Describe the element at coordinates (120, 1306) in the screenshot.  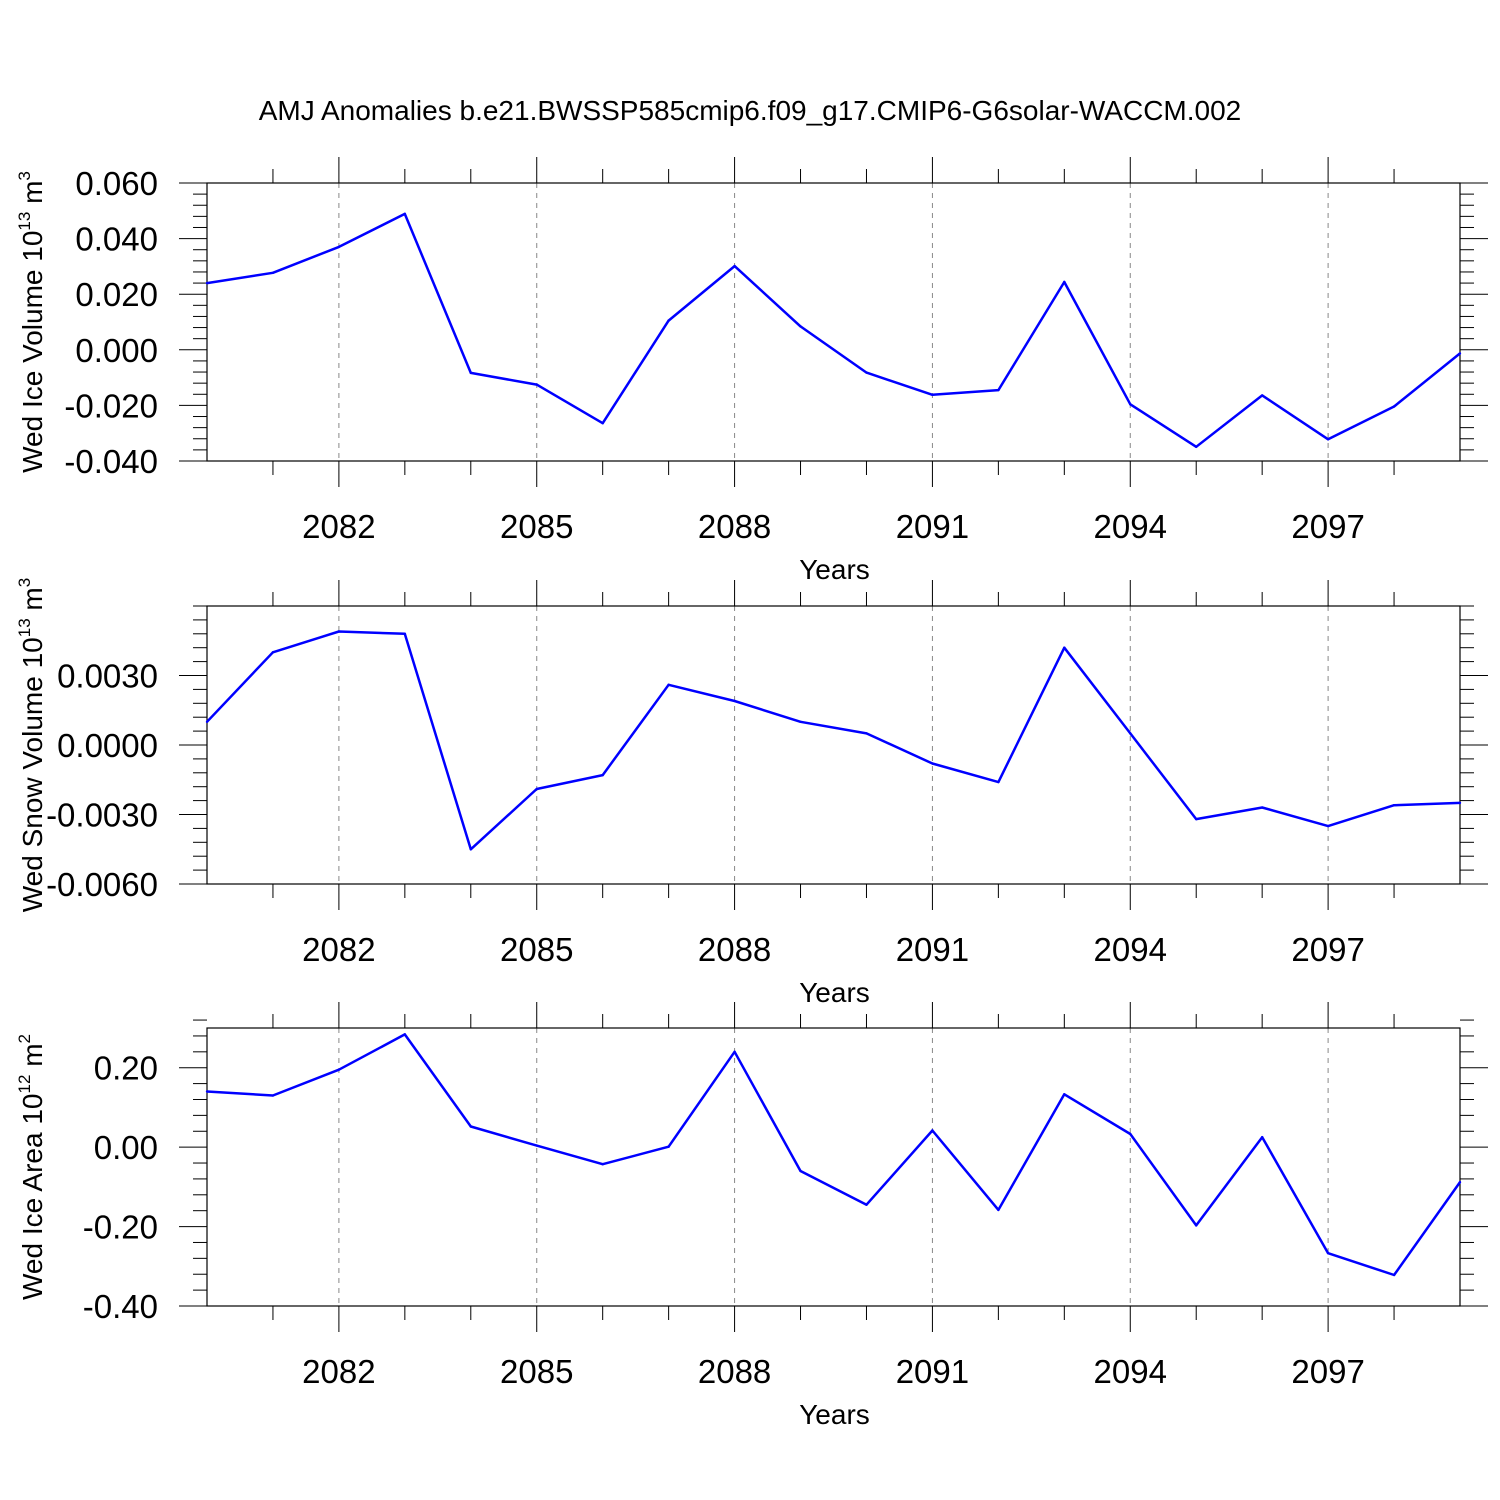
I see `y-tick-label: -0.40` at that location.